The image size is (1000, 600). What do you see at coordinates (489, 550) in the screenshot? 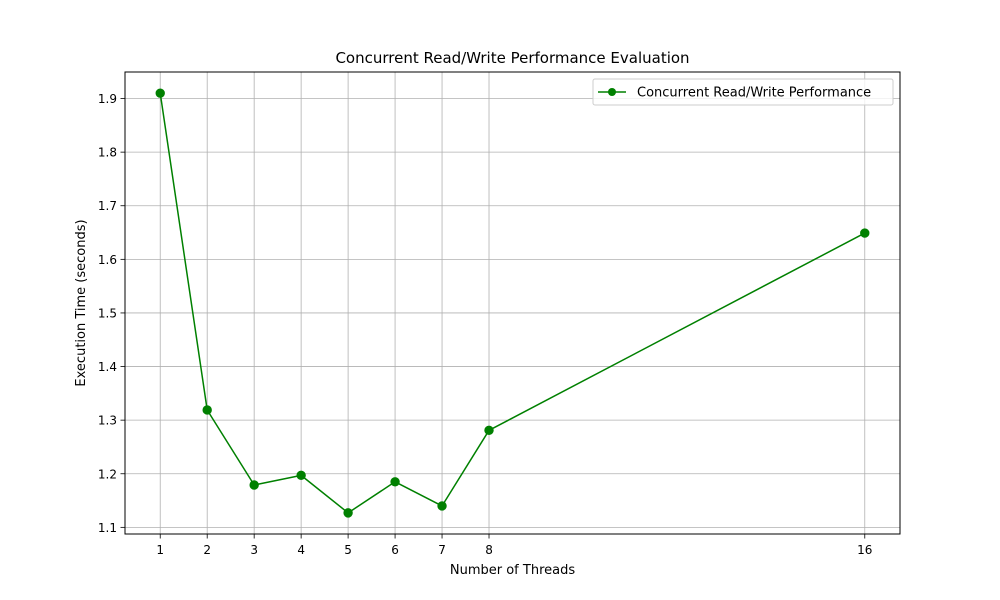
I see `x-tick-label: 8` at bounding box center [489, 550].